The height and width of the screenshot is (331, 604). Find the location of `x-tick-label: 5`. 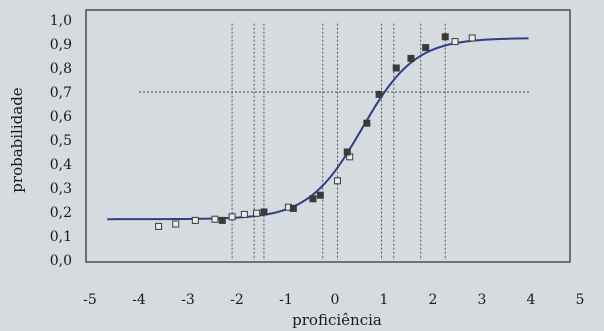

x-tick-label: 5 is located at coordinates (580, 300).